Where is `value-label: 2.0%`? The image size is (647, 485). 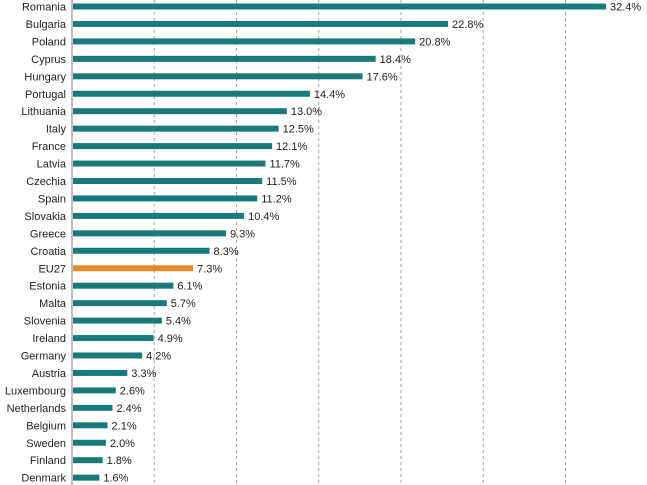
value-label: 2.0% is located at coordinates (122, 444).